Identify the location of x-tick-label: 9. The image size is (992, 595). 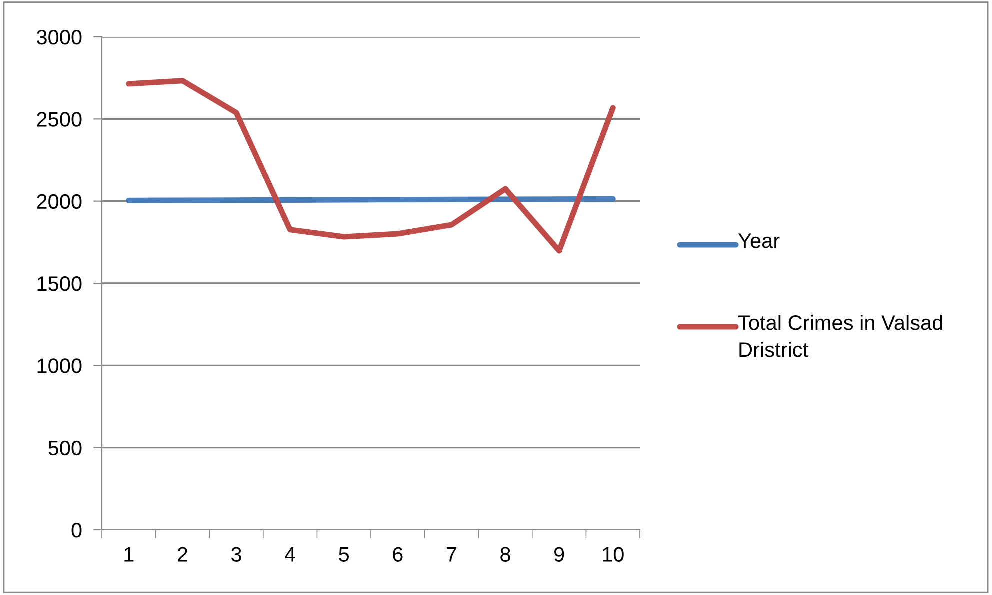
(559, 554).